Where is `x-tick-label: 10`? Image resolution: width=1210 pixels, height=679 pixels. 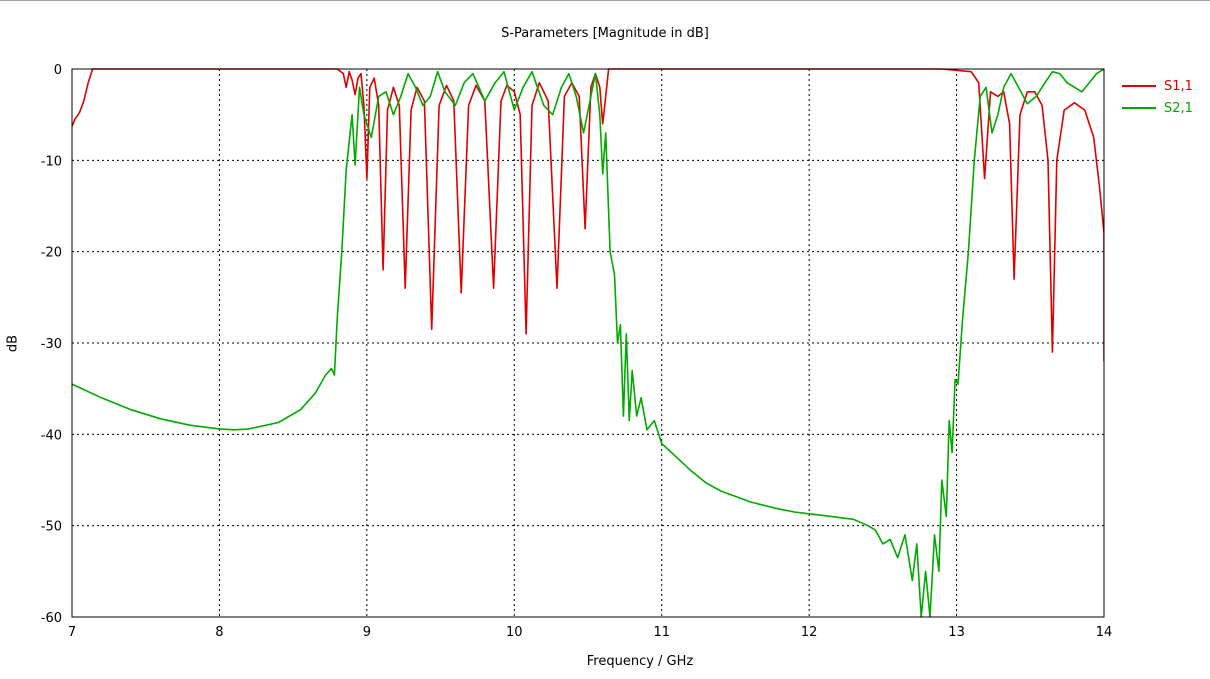 x-tick-label: 10 is located at coordinates (514, 632).